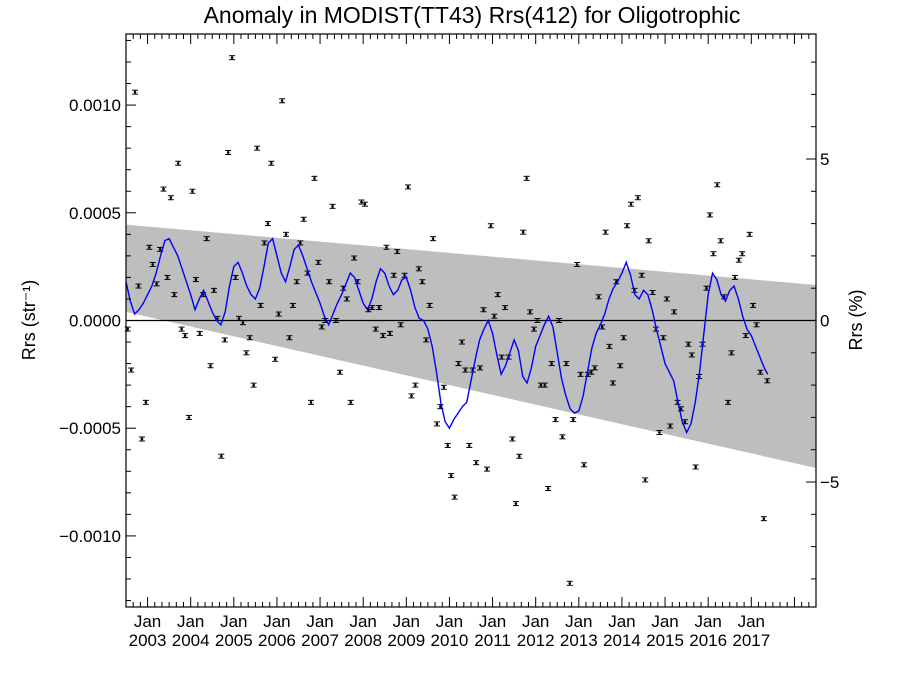 The image size is (900, 675). Describe the element at coordinates (234, 640) in the screenshot. I see `x-tick-year-label: 2005` at that location.